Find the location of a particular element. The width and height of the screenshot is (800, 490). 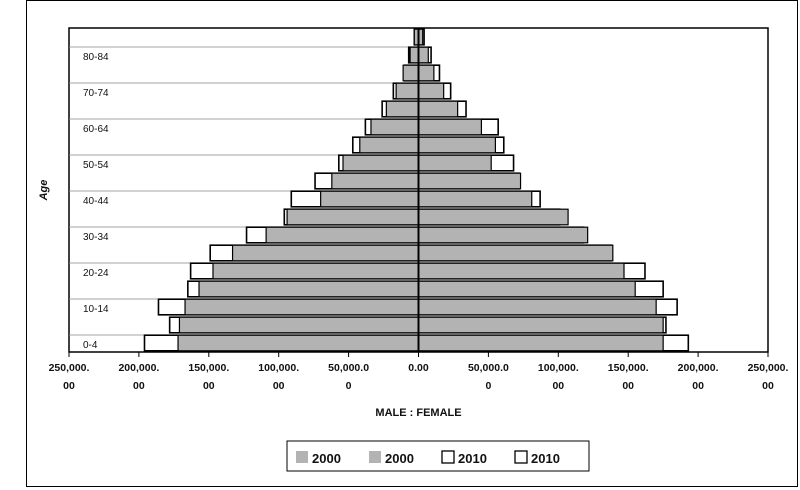

category-label: 40-44 is located at coordinates (96, 201).